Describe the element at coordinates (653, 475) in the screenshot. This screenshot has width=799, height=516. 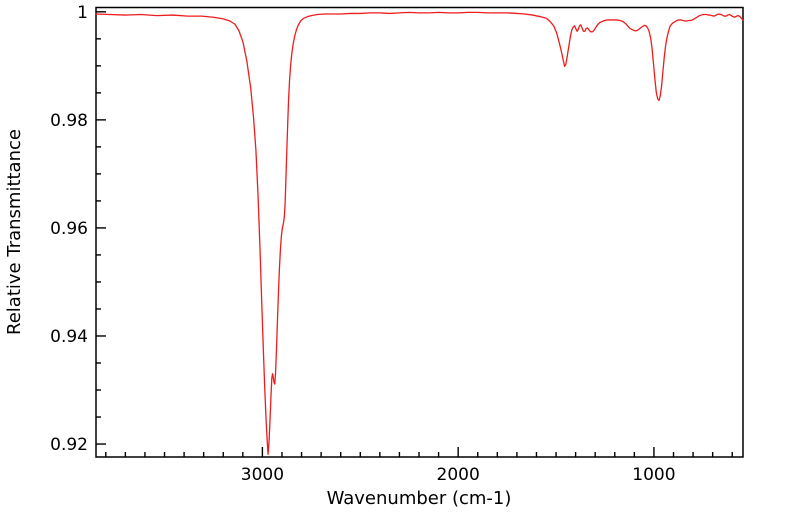
I see `x-tick-label: 1000` at that location.